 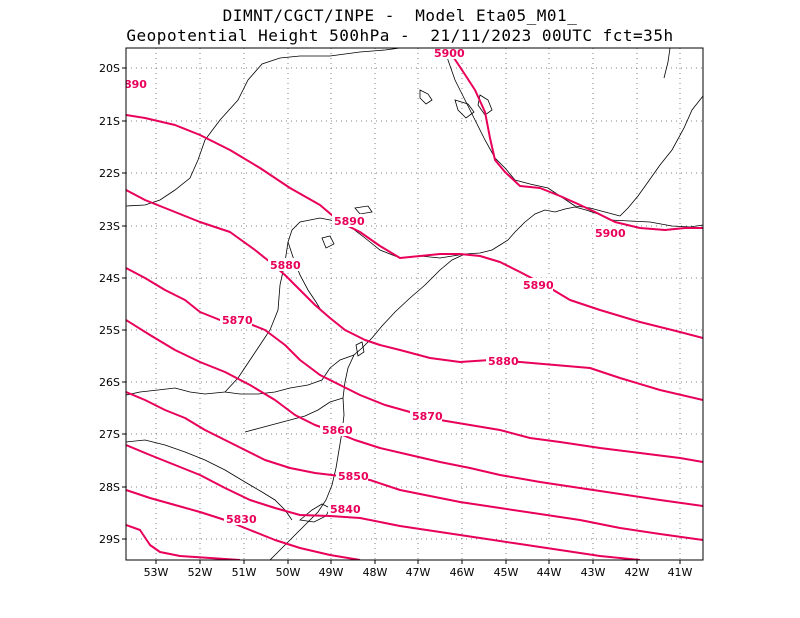 I want to click on contour-label-5880-east: 5880, so click(x=503, y=361).